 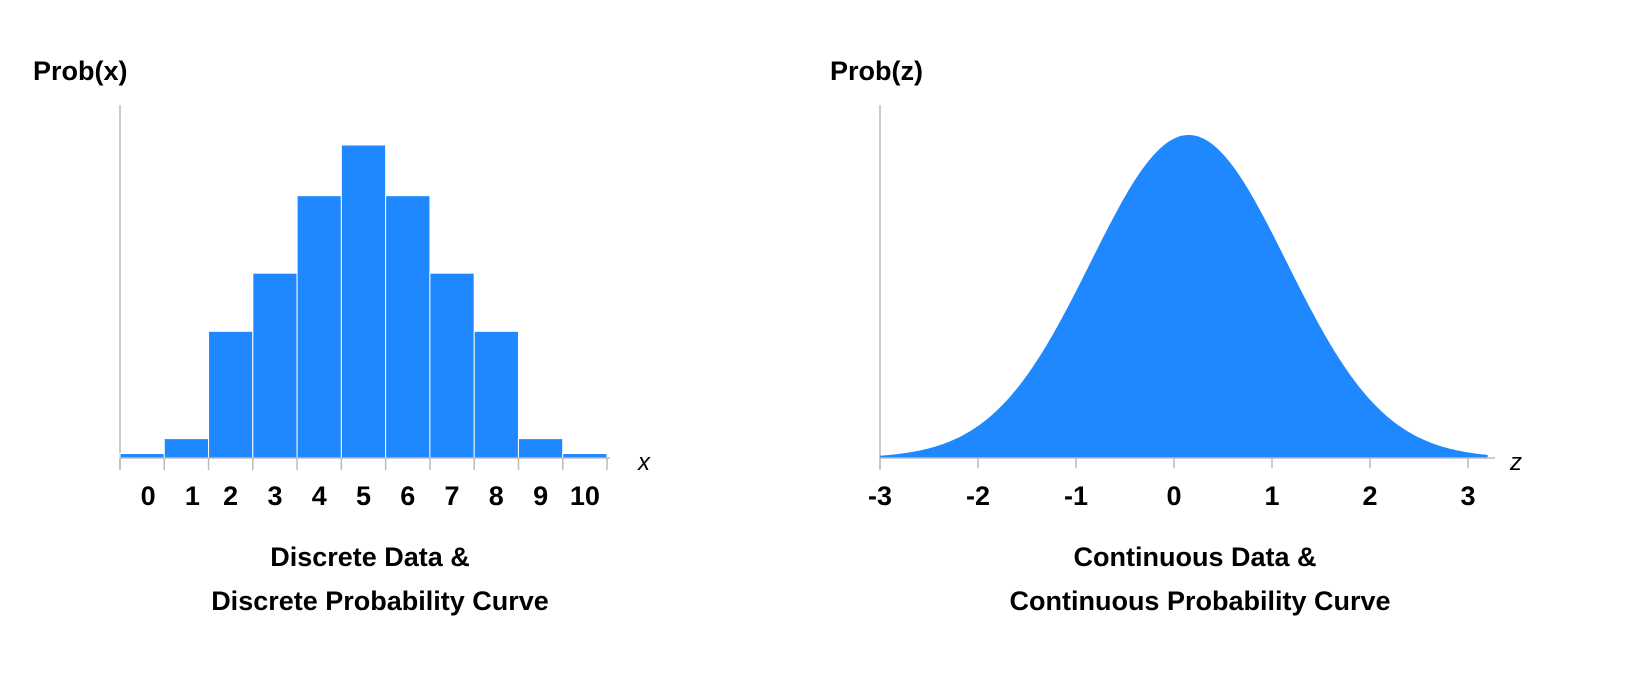 What do you see at coordinates (978, 496) in the screenshot?
I see `x-tick-label--2: -2` at bounding box center [978, 496].